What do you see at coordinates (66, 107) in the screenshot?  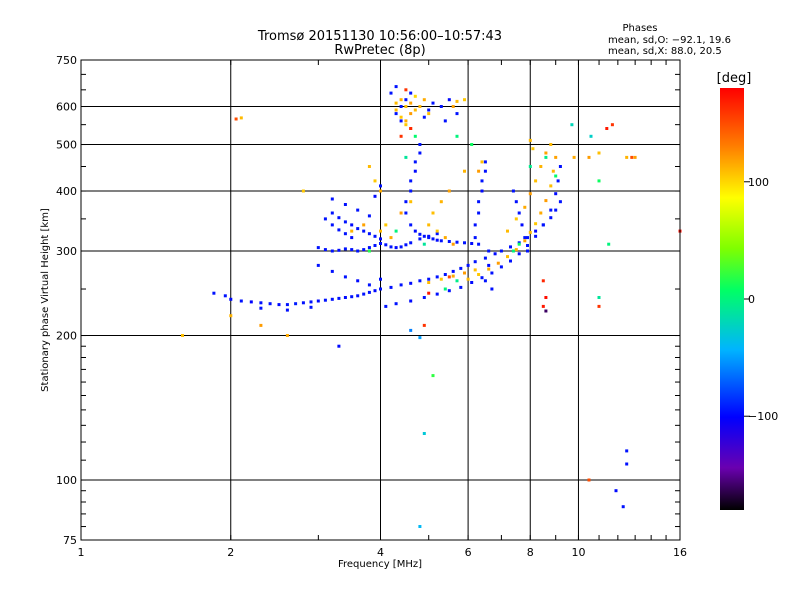 I see `y-tick-label: 600` at bounding box center [66, 107].